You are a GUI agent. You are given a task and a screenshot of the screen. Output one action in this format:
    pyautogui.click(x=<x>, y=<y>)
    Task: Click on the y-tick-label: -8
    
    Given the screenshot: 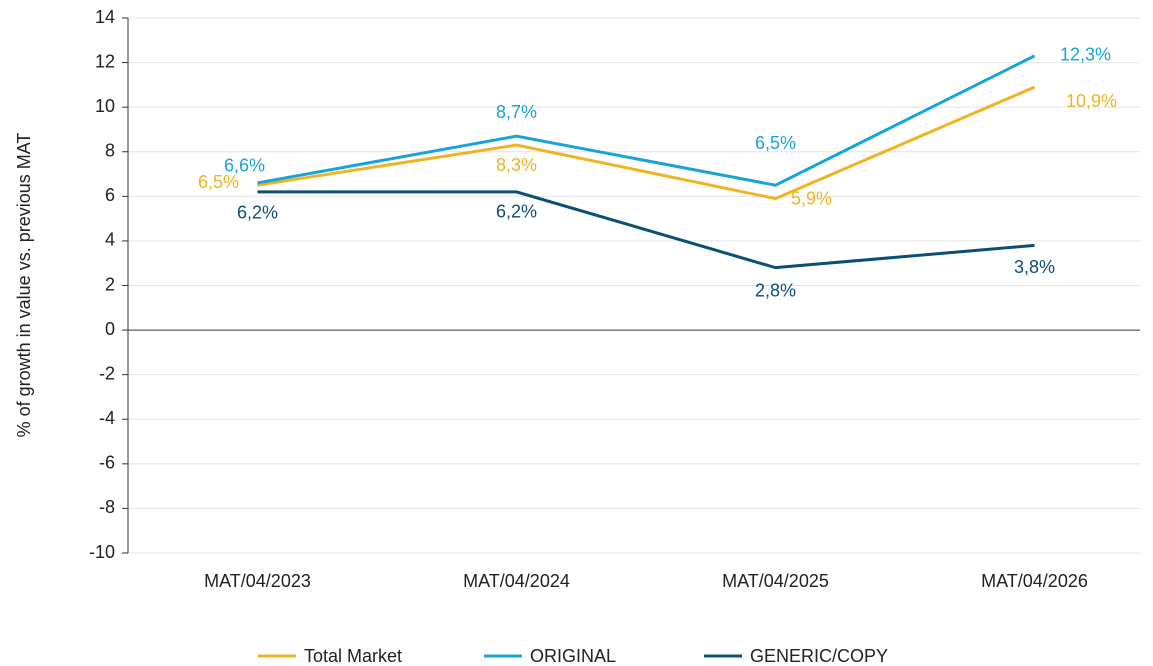 What is the action you would take?
    pyautogui.click(x=107, y=507)
    